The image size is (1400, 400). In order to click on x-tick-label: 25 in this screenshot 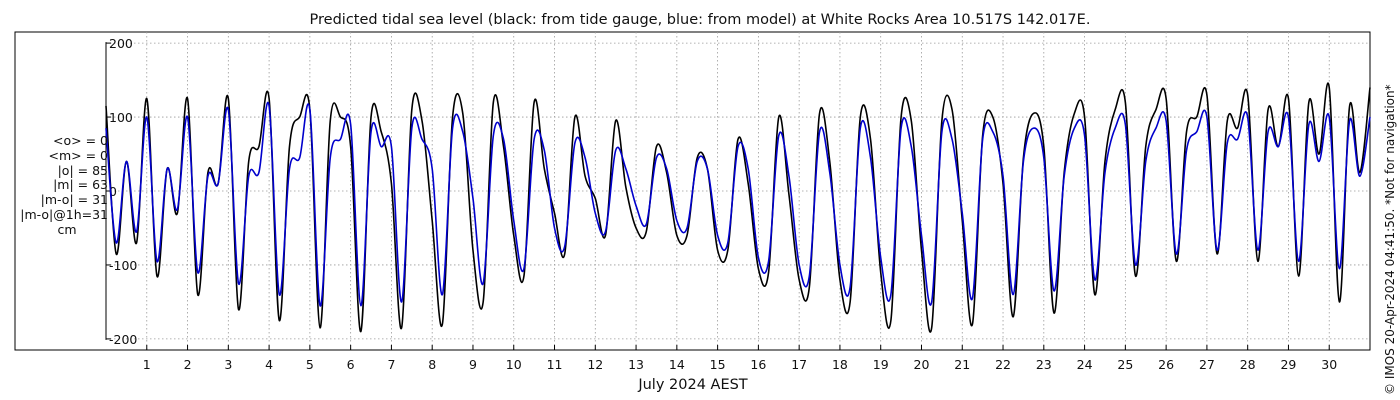, I will do `click(1125, 364)`.